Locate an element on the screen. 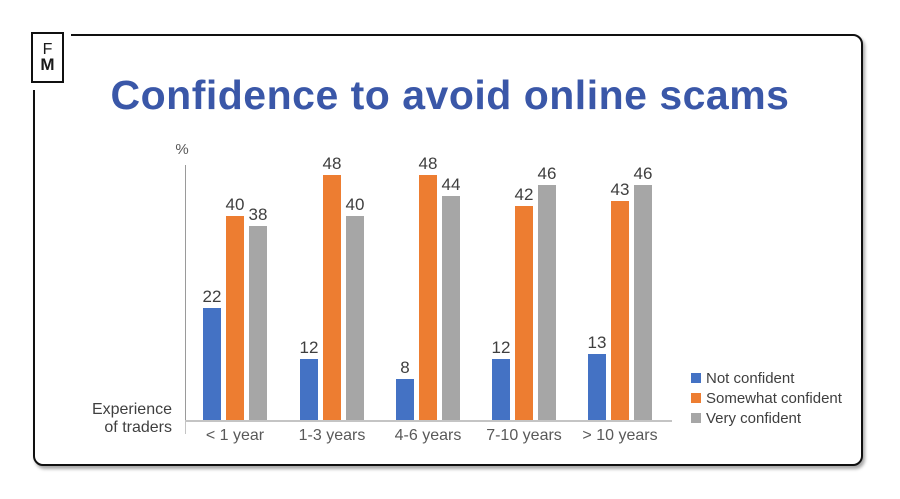 Image resolution: width=900 pixels, height=499 pixels. bar-value-label: 22 is located at coordinates (212, 296).